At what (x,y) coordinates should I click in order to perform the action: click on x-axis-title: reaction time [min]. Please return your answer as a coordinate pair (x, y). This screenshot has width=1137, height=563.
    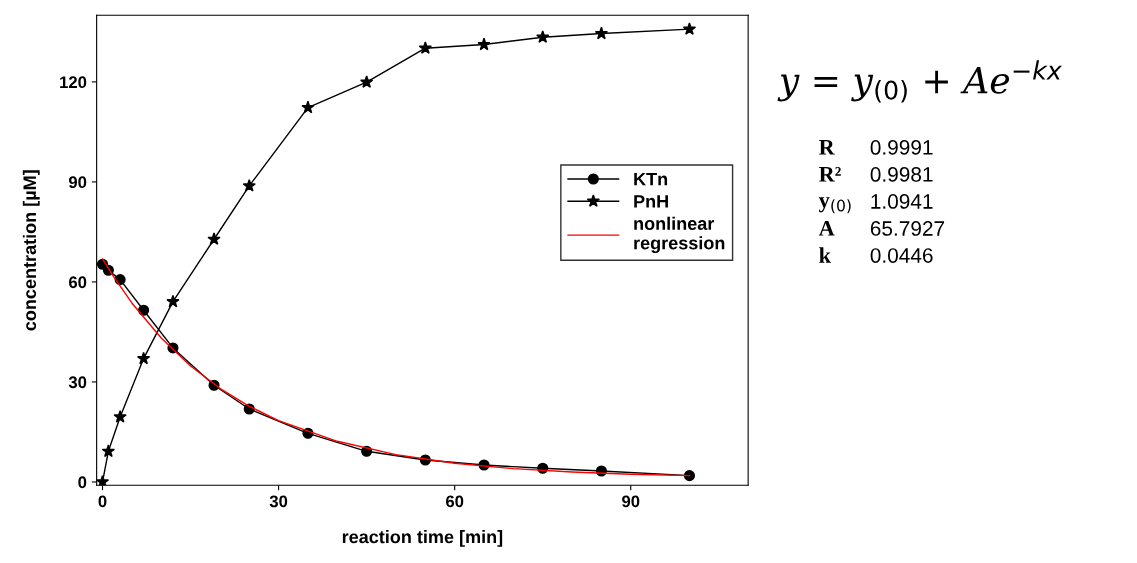
    Looking at the image, I should click on (422, 538).